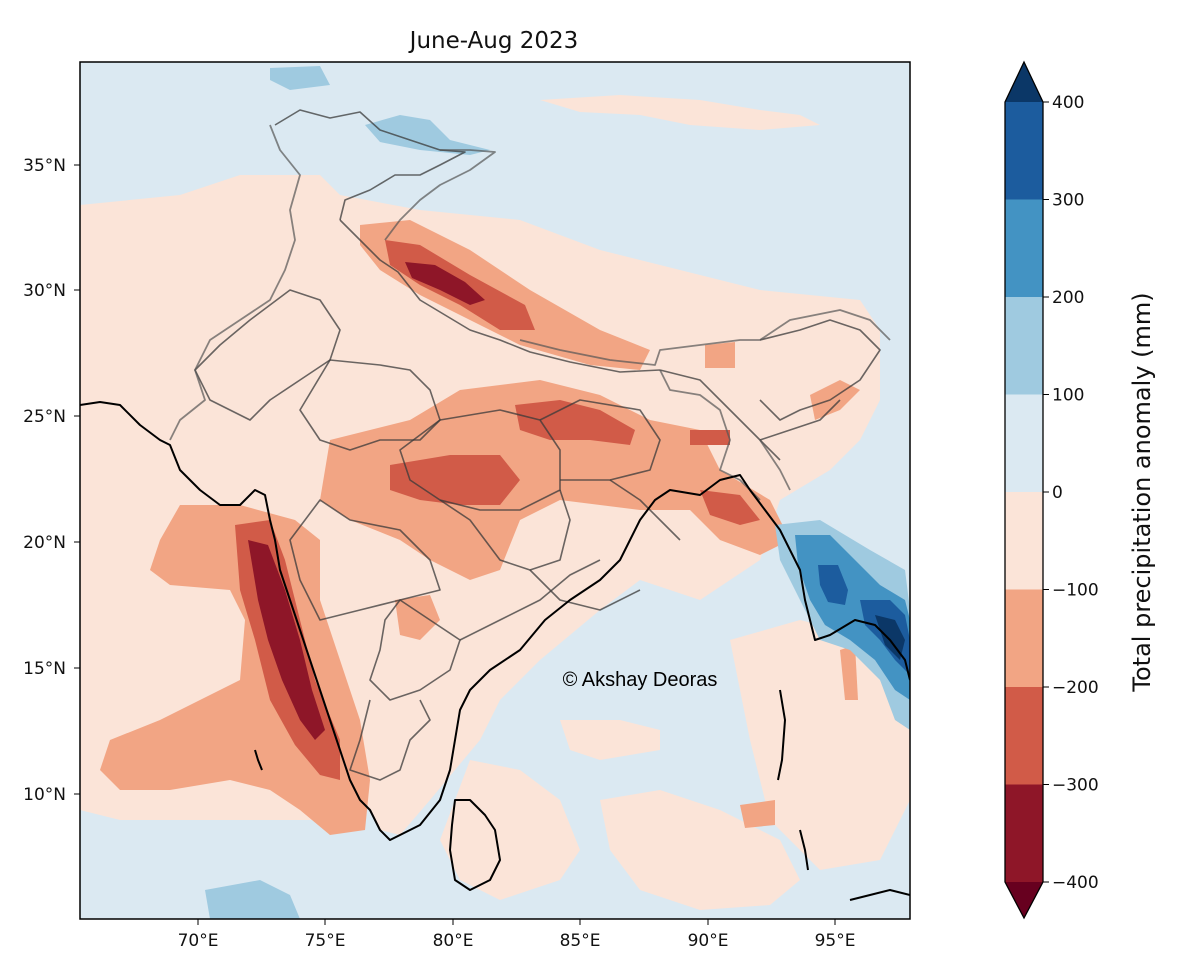  Describe the element at coordinates (51, 480) in the screenshot. I see `y-axis-ticks: 35°N 30°N 25°N 20°N 15°N 10°N` at that location.